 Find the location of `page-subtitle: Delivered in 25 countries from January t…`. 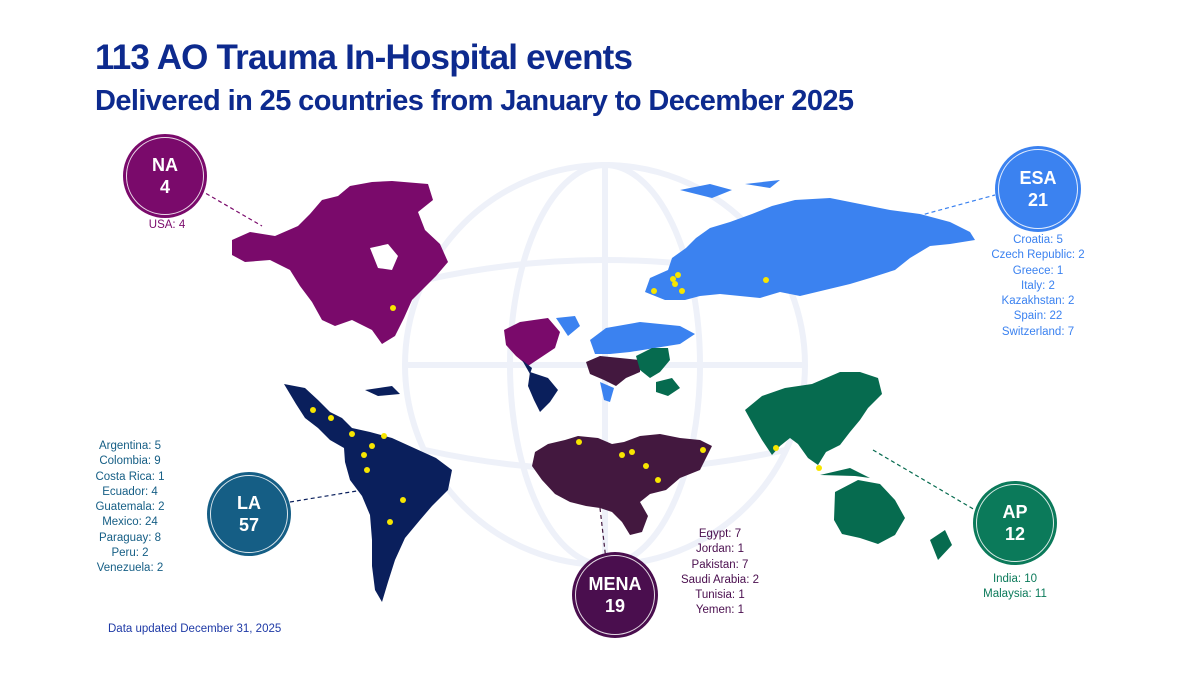

page-subtitle: Delivered in 25 countries from January t… is located at coordinates (474, 101).